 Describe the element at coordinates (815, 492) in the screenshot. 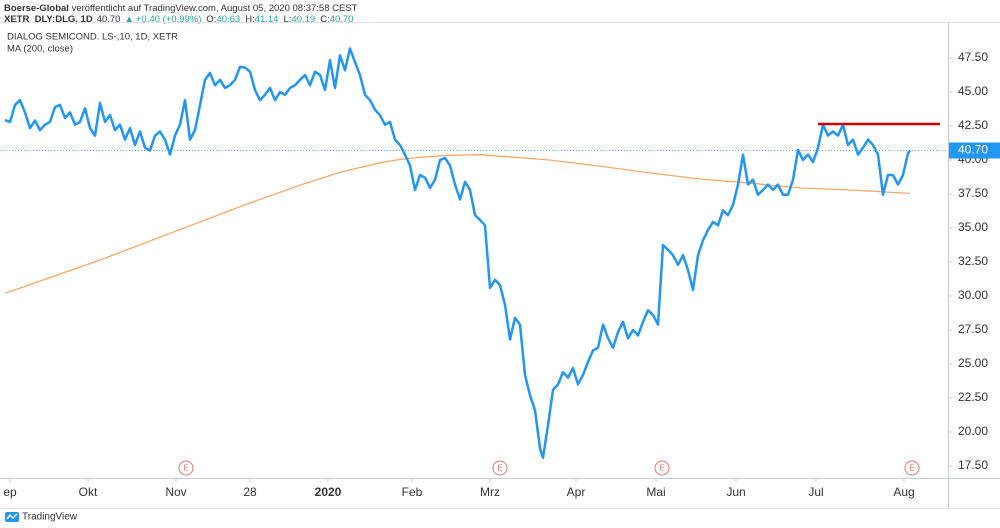

I see `x-tick-label: Jul` at that location.